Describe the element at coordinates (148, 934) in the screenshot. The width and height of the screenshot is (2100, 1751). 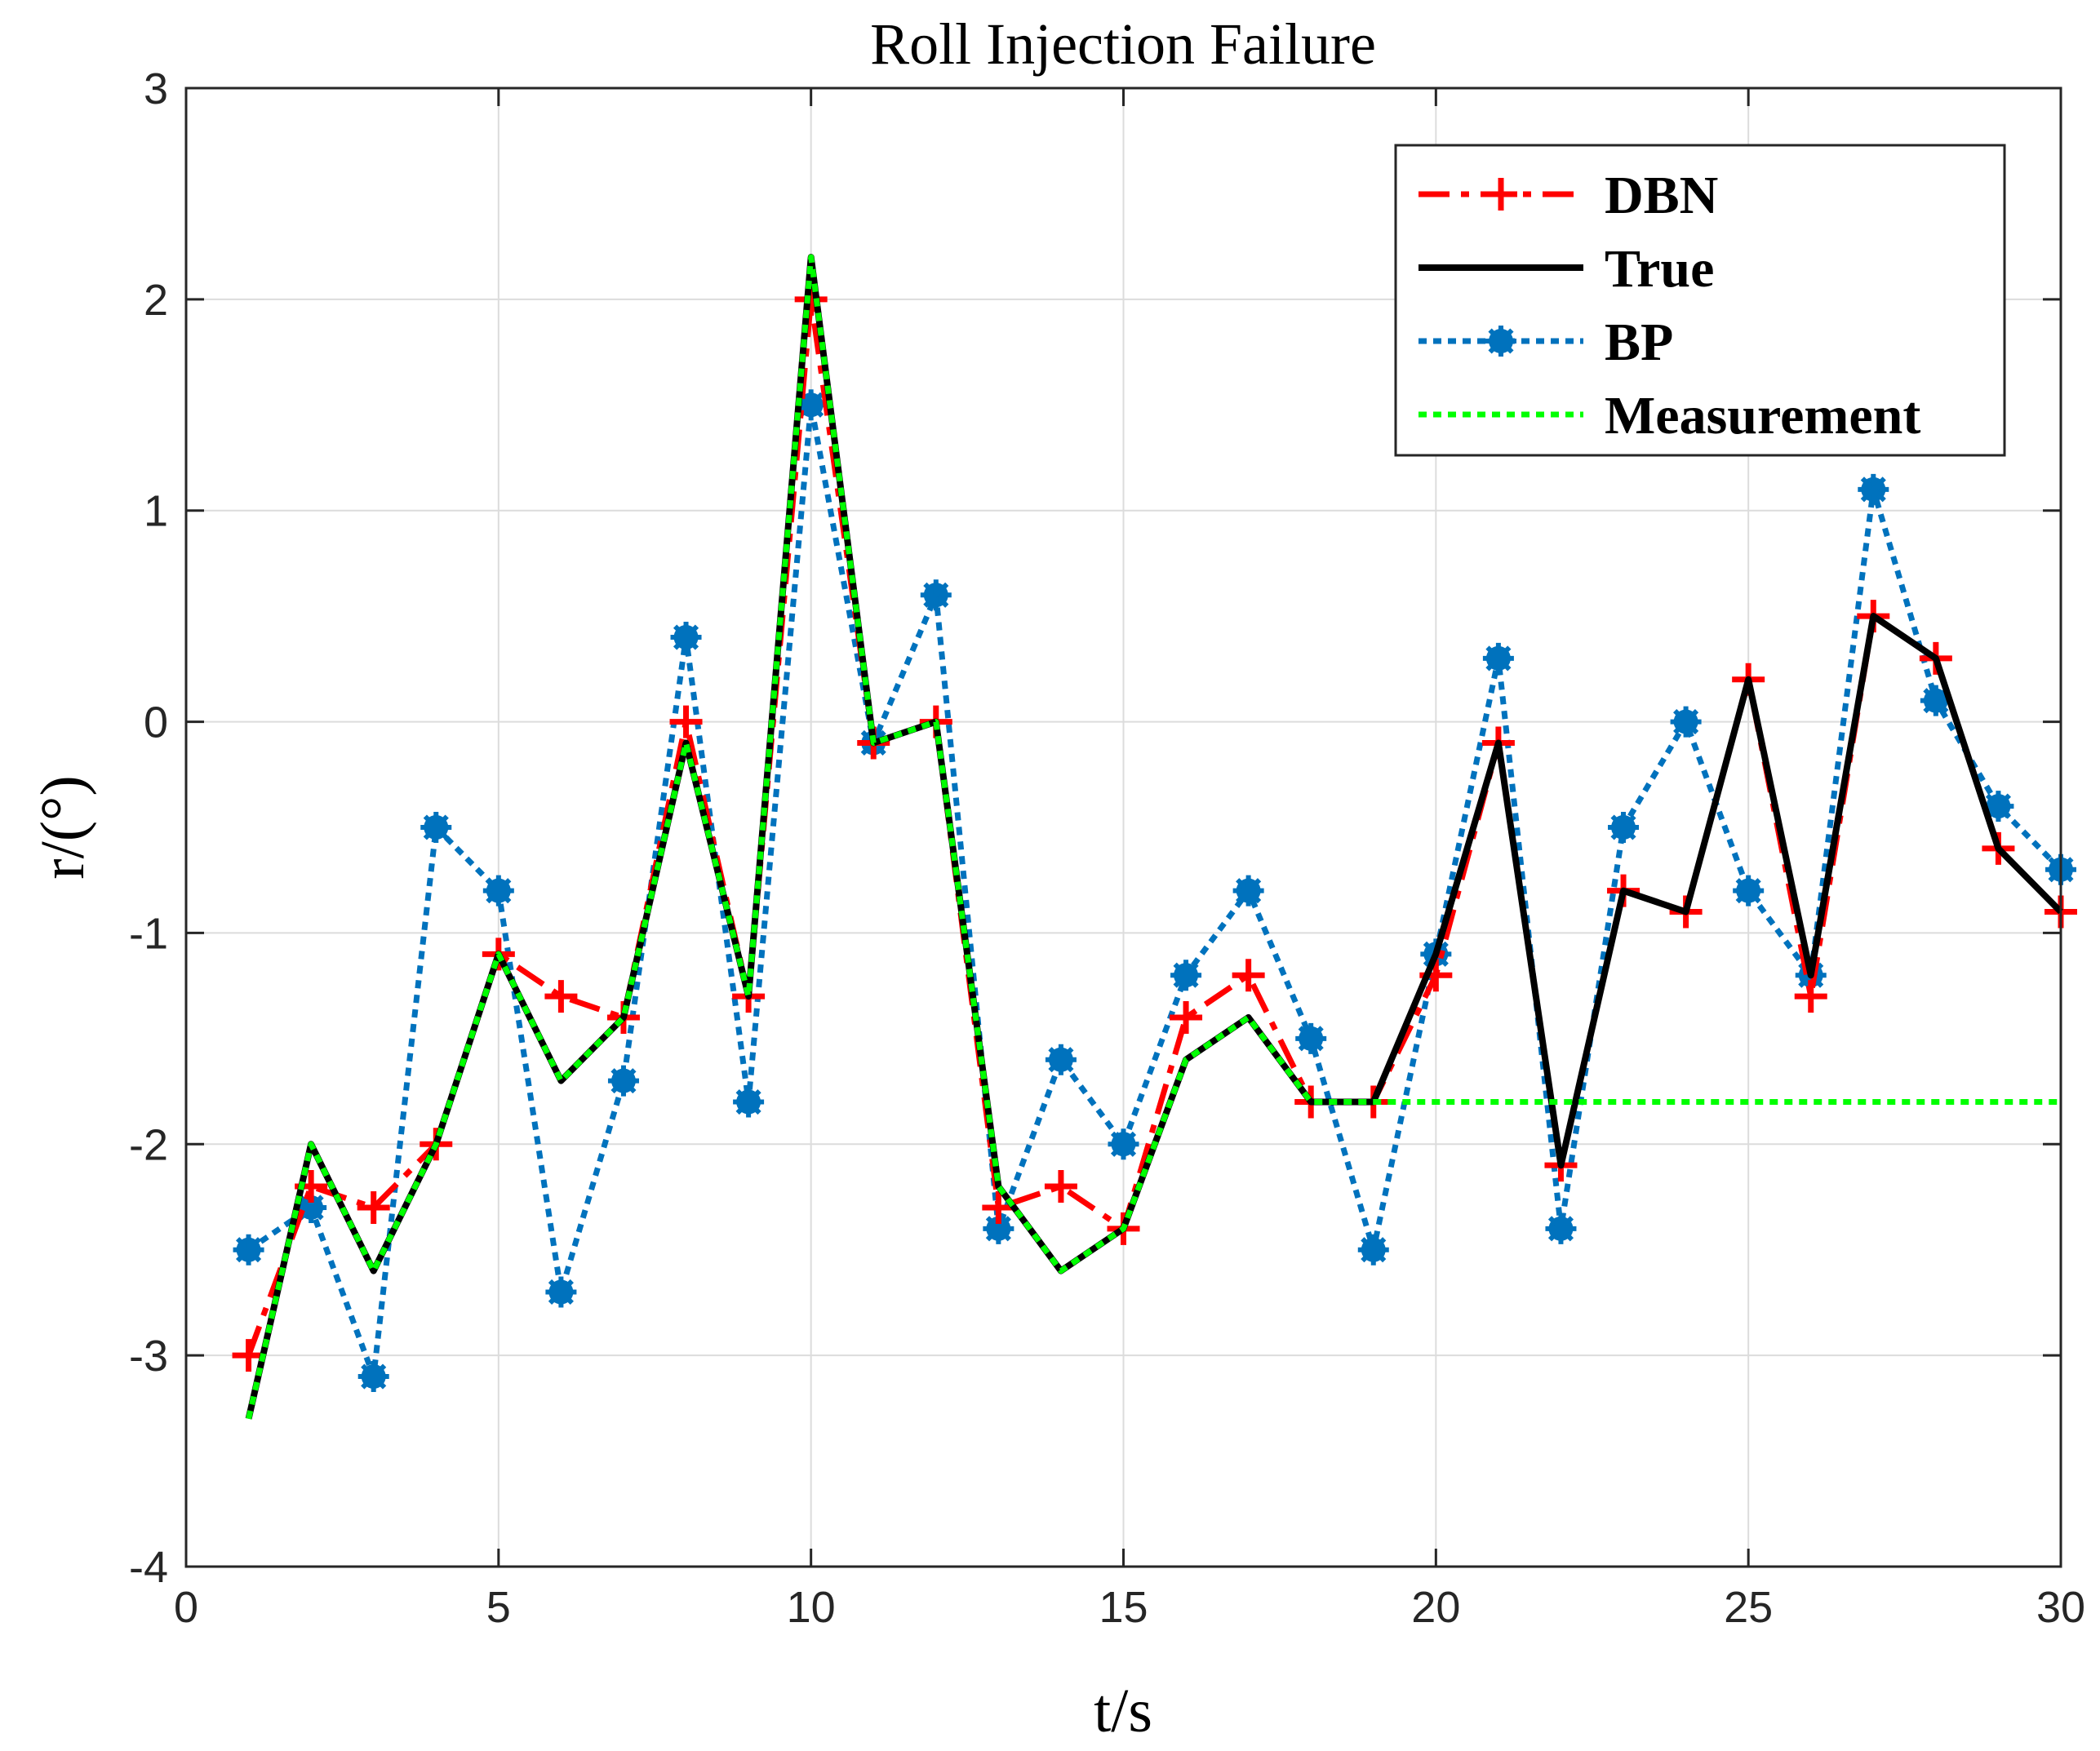
I see `y-tick-label: -1` at that location.